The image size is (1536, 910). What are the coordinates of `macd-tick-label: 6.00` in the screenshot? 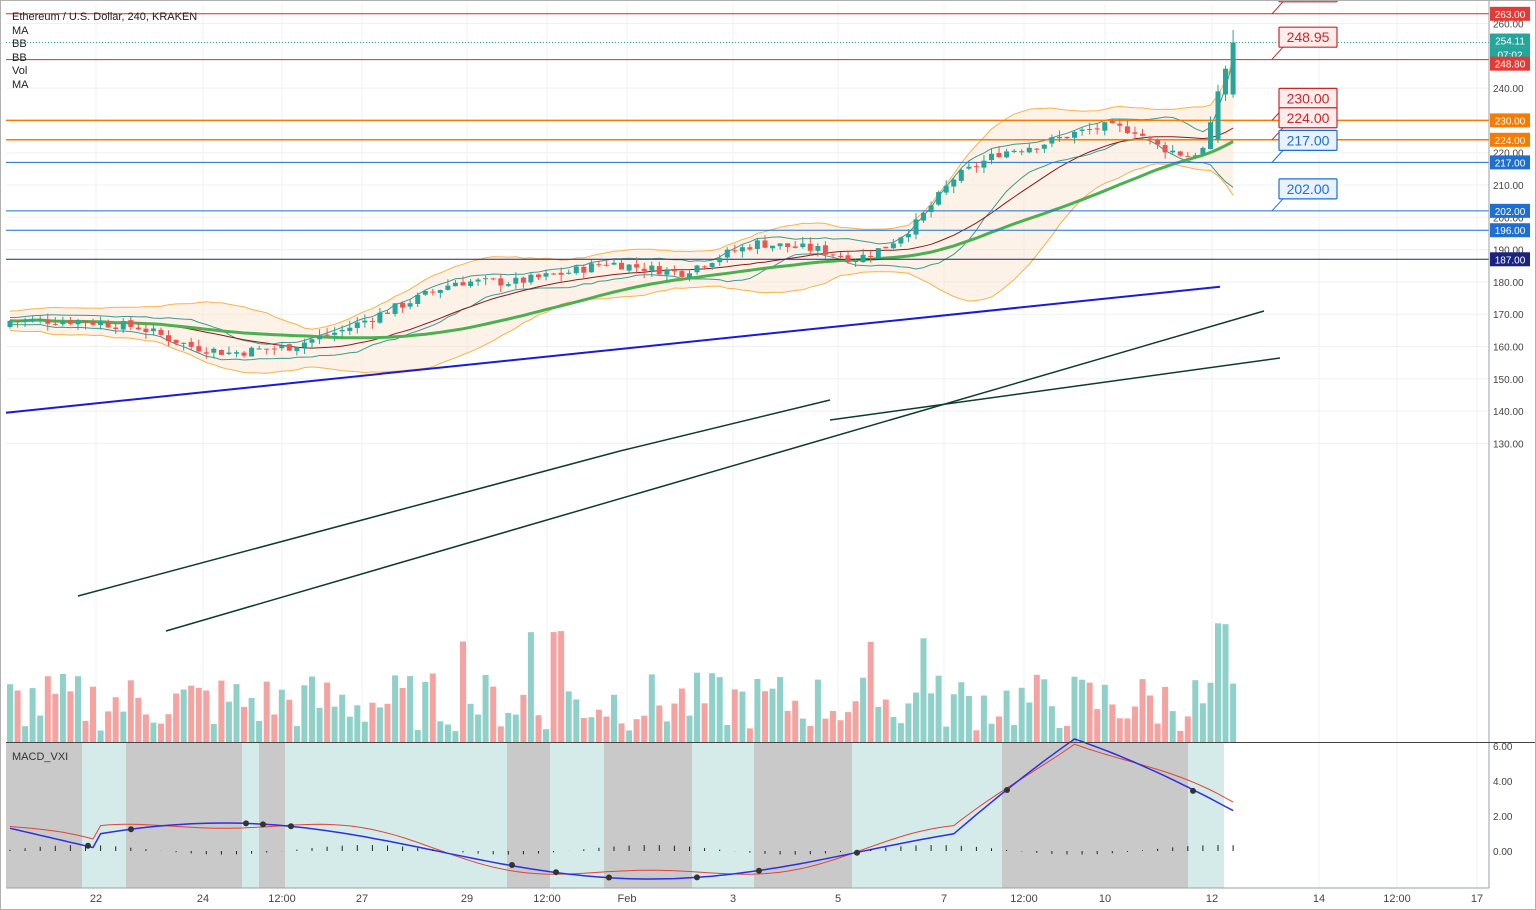 It's located at (1503, 747).